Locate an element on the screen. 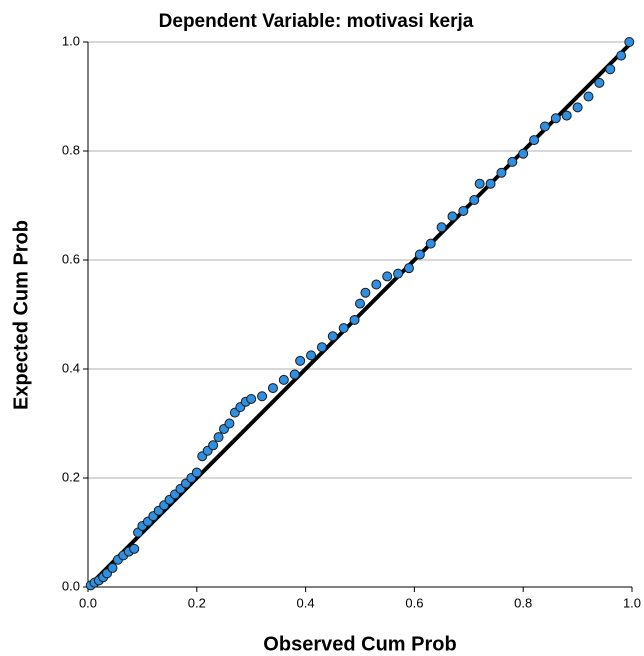 The image size is (644, 656). y-tick-label: 1.0 is located at coordinates (71, 40).